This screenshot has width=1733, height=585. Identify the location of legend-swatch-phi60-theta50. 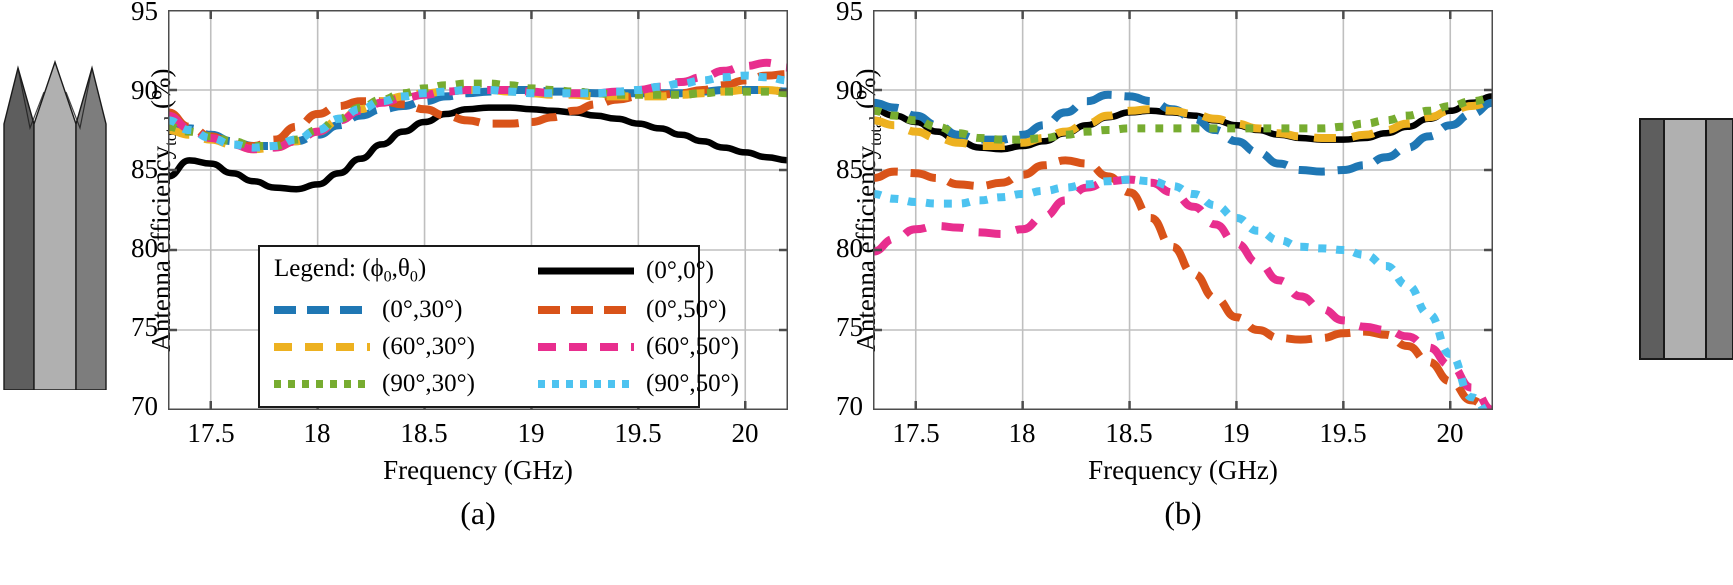
(588, 347).